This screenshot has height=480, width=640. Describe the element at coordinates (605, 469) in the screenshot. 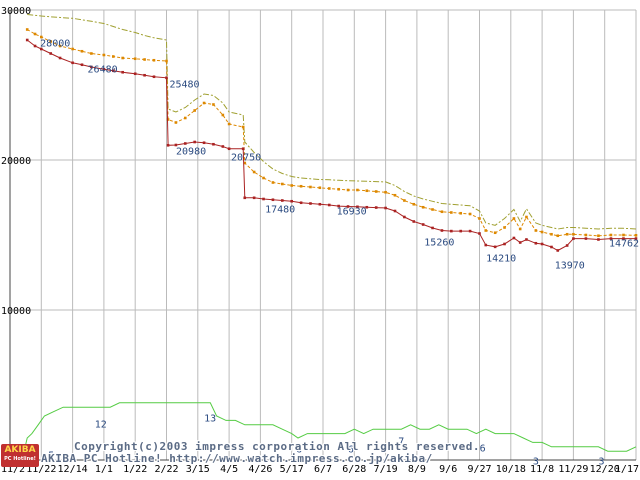

I see `x-tick-label: 12/20` at that location.